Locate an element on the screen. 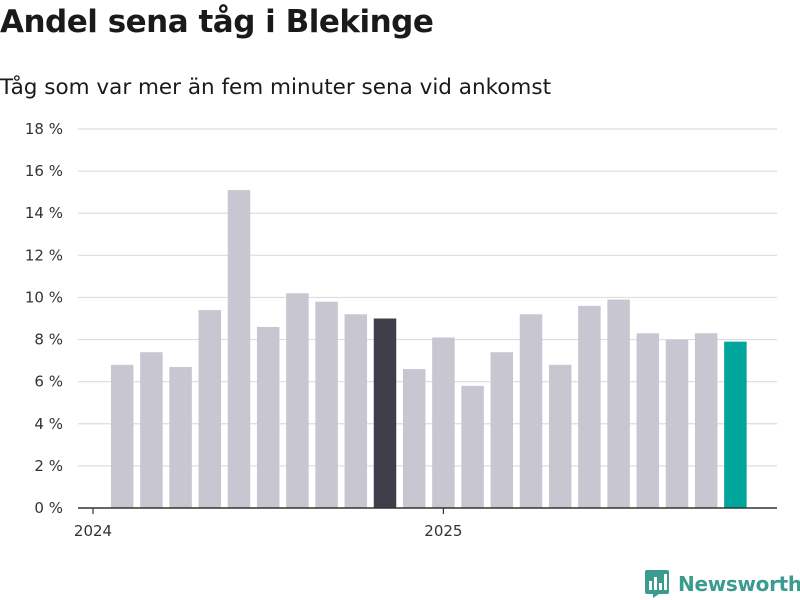 This screenshot has width=800, height=600. y-tick-label: 12 % is located at coordinates (44, 255).